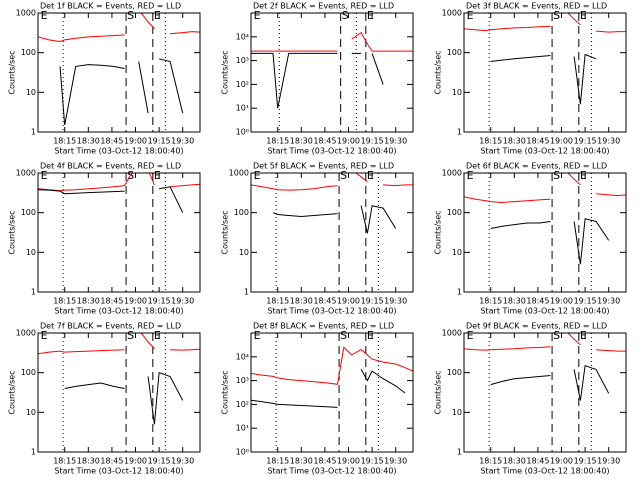 The width and height of the screenshot is (640, 480). I want to click on panel-title: Det 8f BLACK = Events, RED = LLD, so click(323, 326).